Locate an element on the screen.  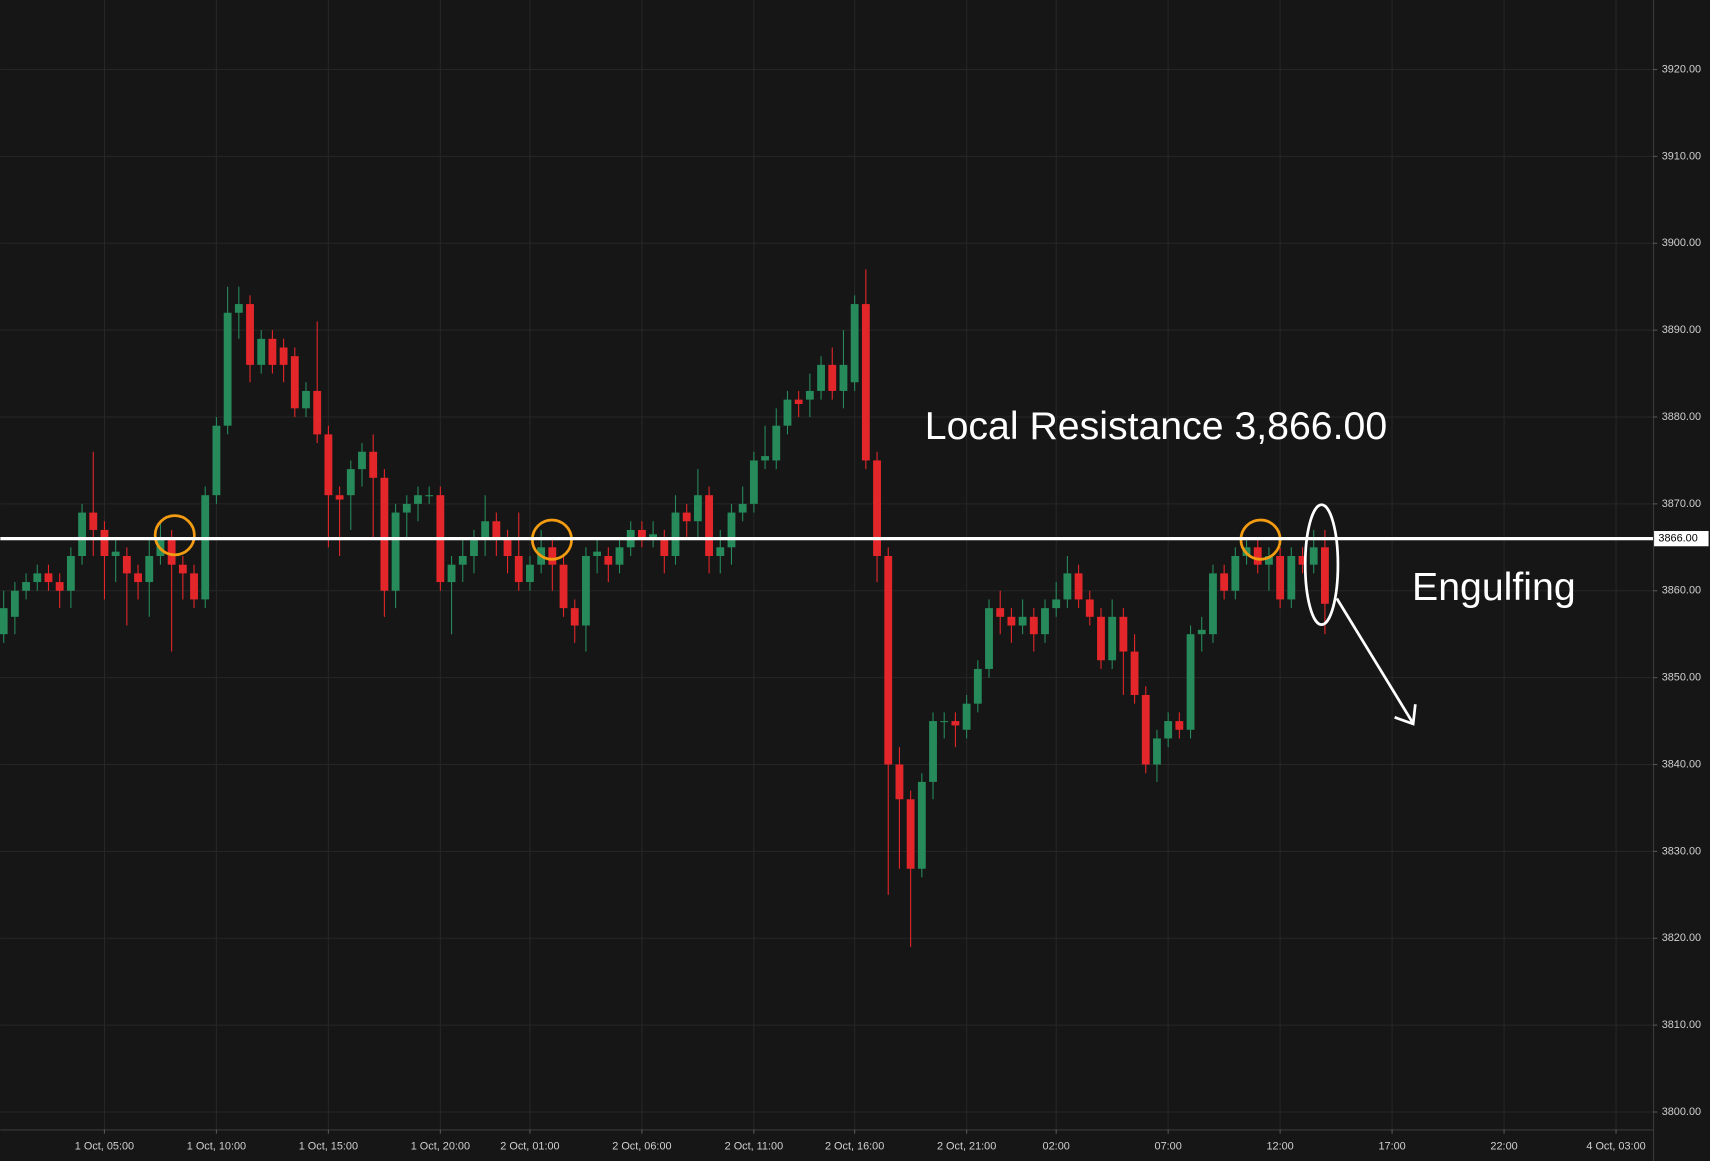
x-tick-label: 2 Oct, 21:00 is located at coordinates (966, 1147).